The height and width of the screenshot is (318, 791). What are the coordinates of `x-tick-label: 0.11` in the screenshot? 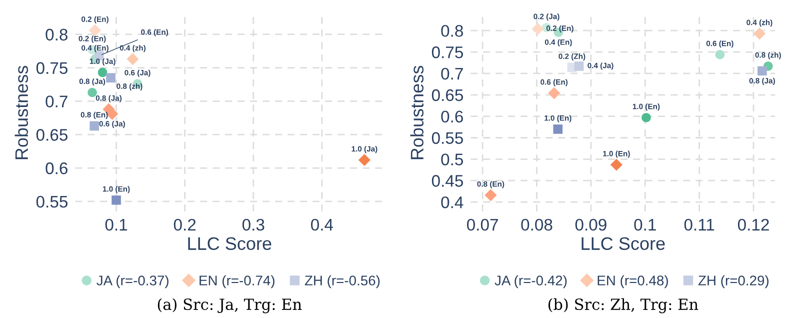 It's located at (699, 224).